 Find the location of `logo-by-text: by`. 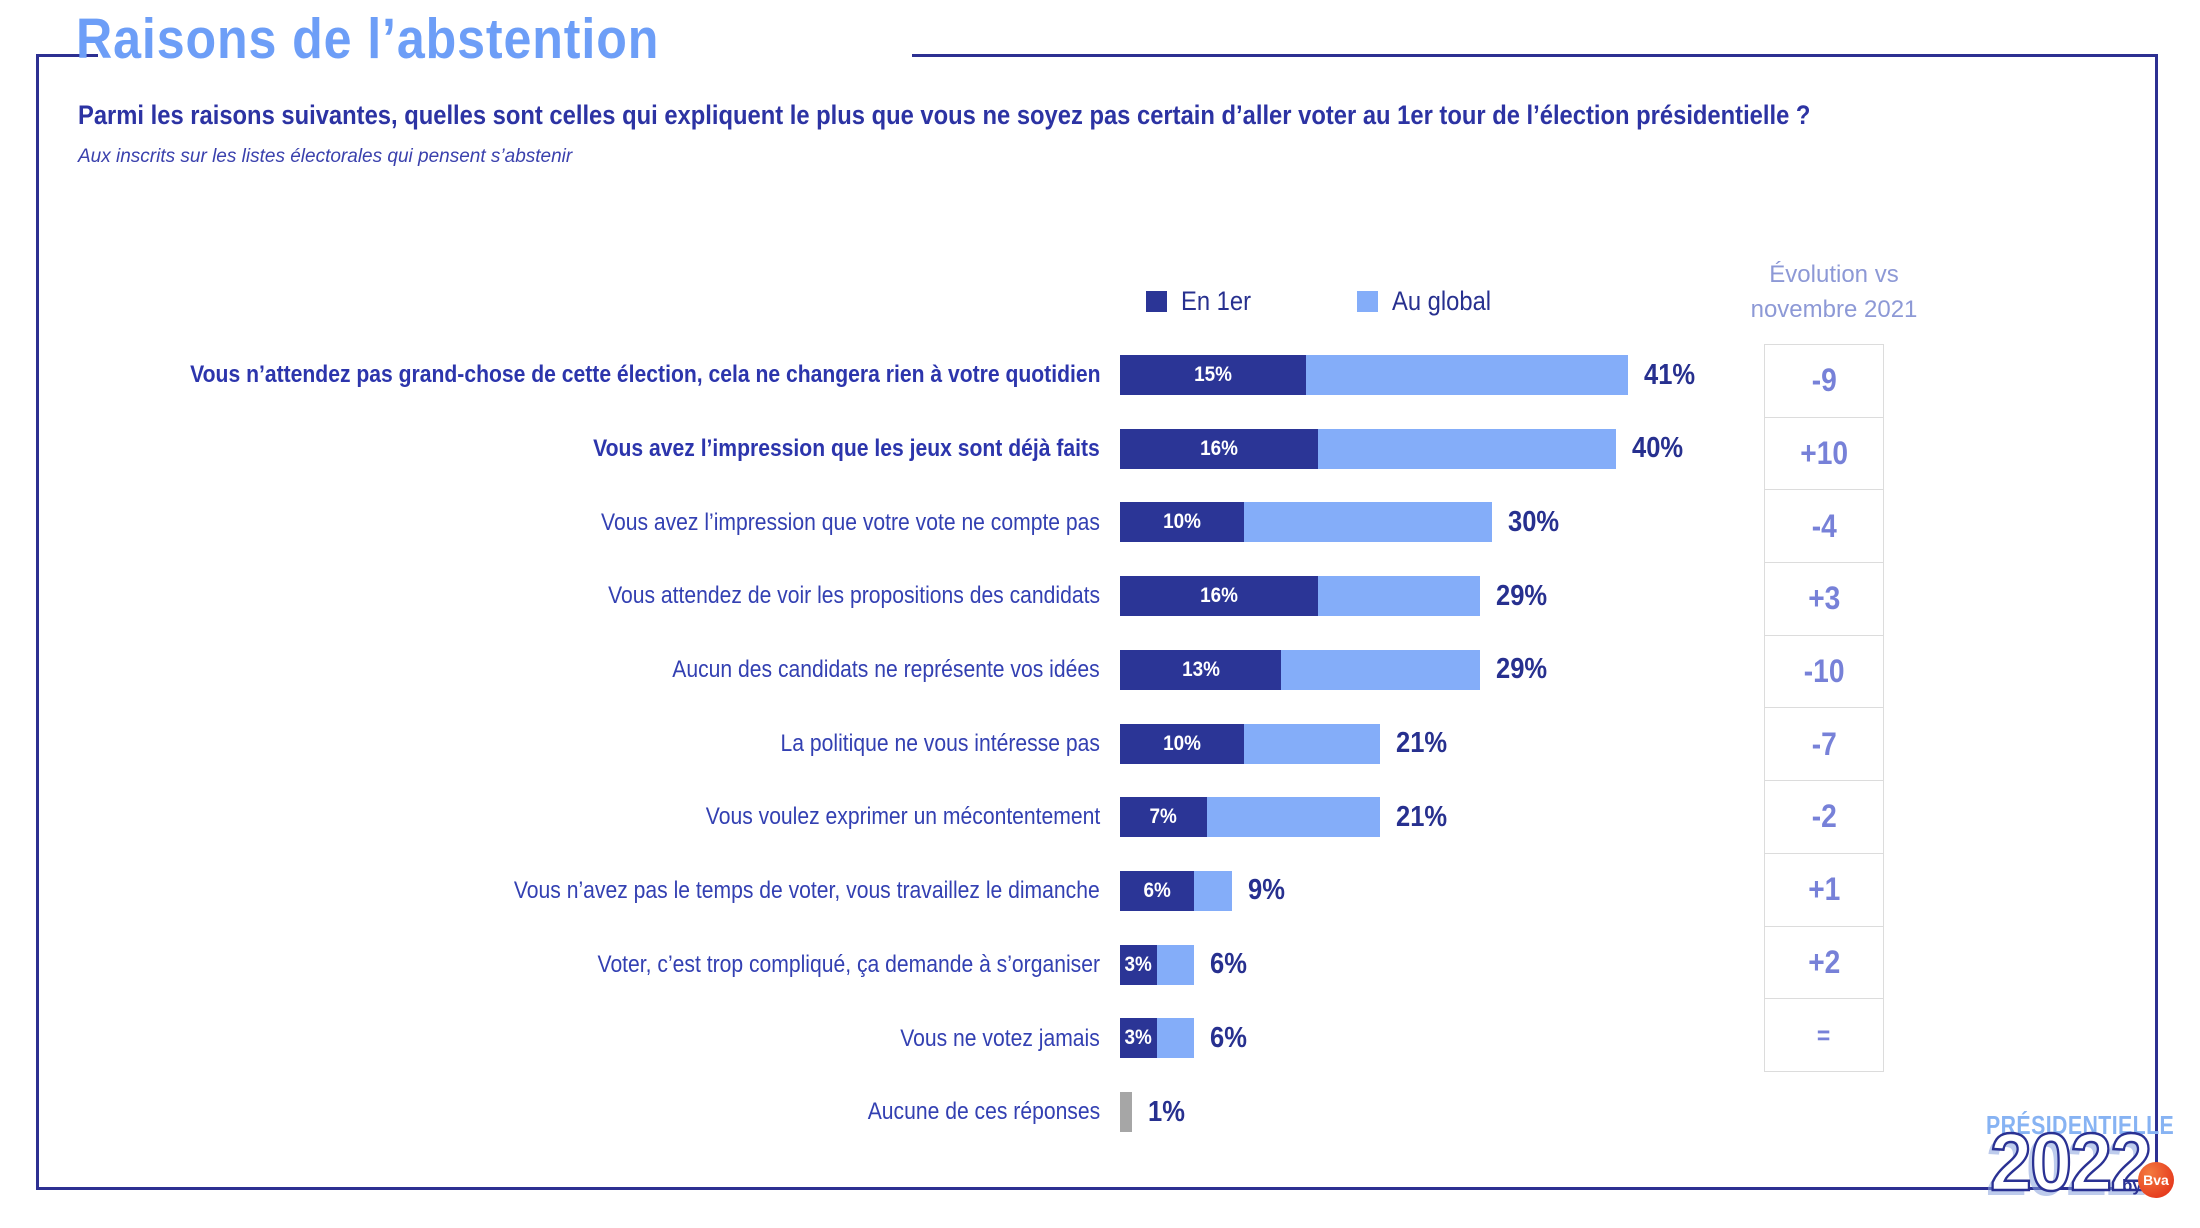

logo-by-text: by is located at coordinates (2132, 1185).